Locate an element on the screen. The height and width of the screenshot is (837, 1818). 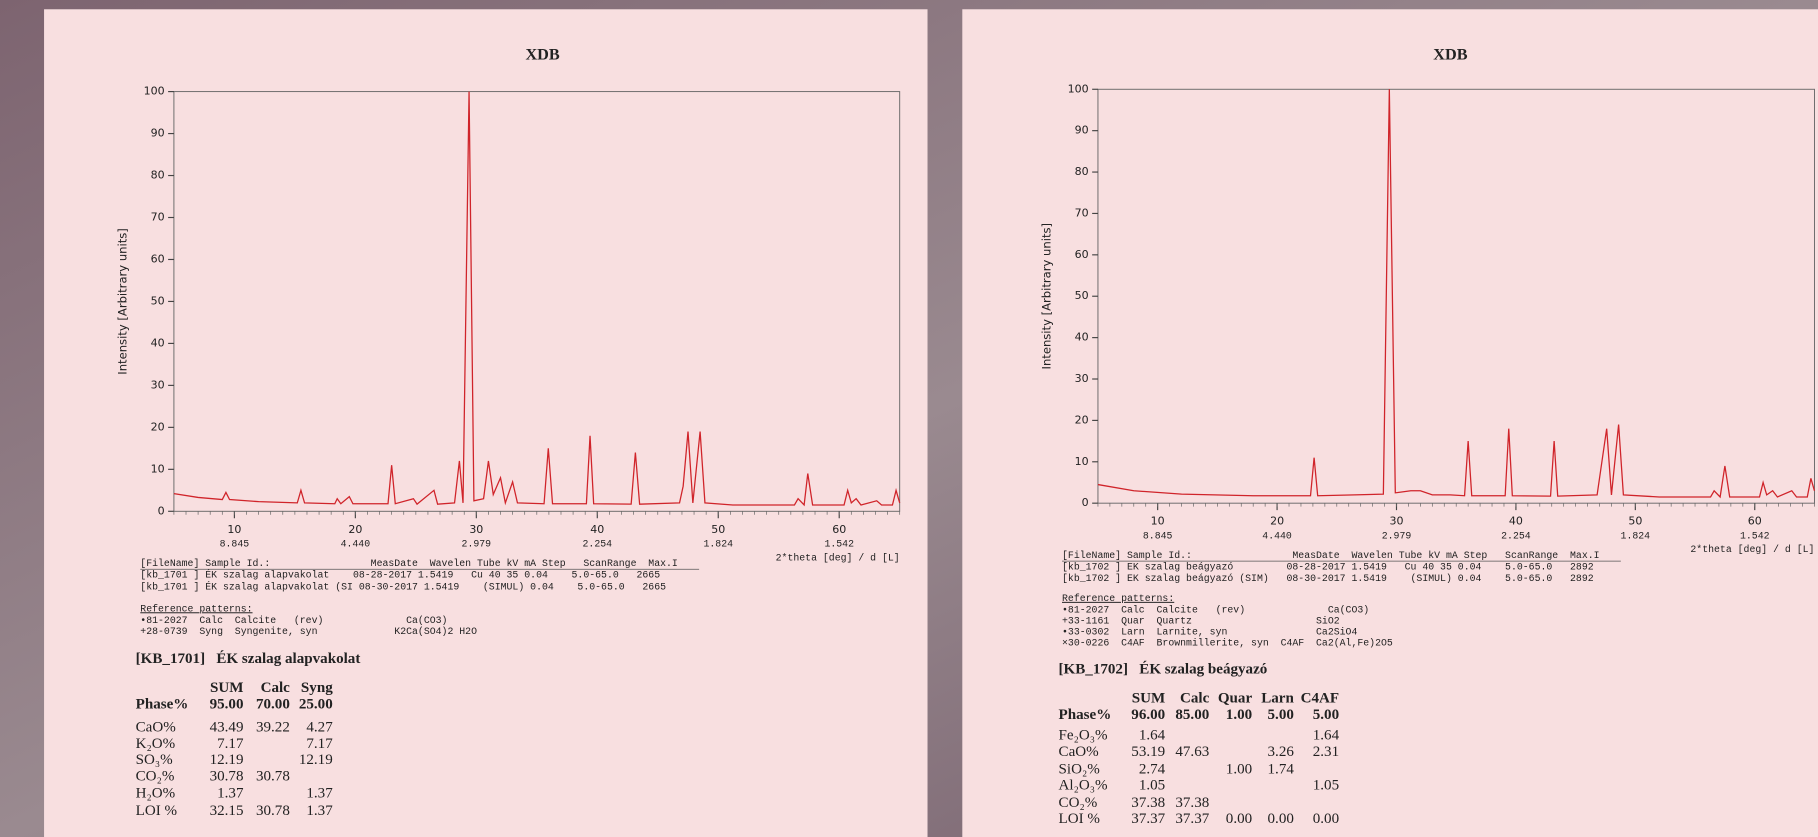
sample-title: [KB_1702] ÉK szalag beágyazó is located at coordinates (1163, 669).